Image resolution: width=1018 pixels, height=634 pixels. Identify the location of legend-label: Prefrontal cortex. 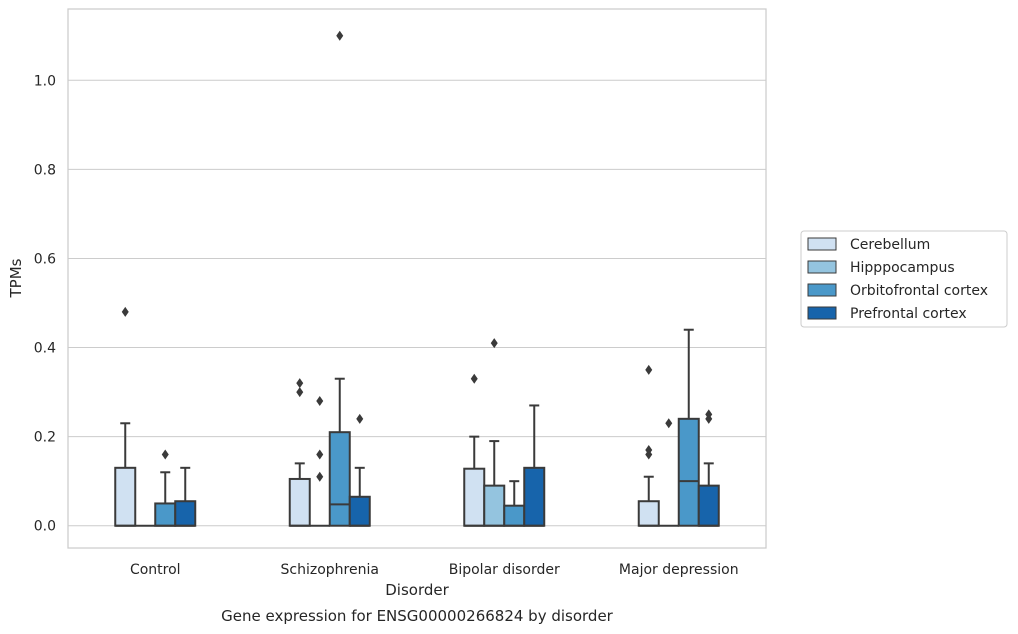
(908, 314).